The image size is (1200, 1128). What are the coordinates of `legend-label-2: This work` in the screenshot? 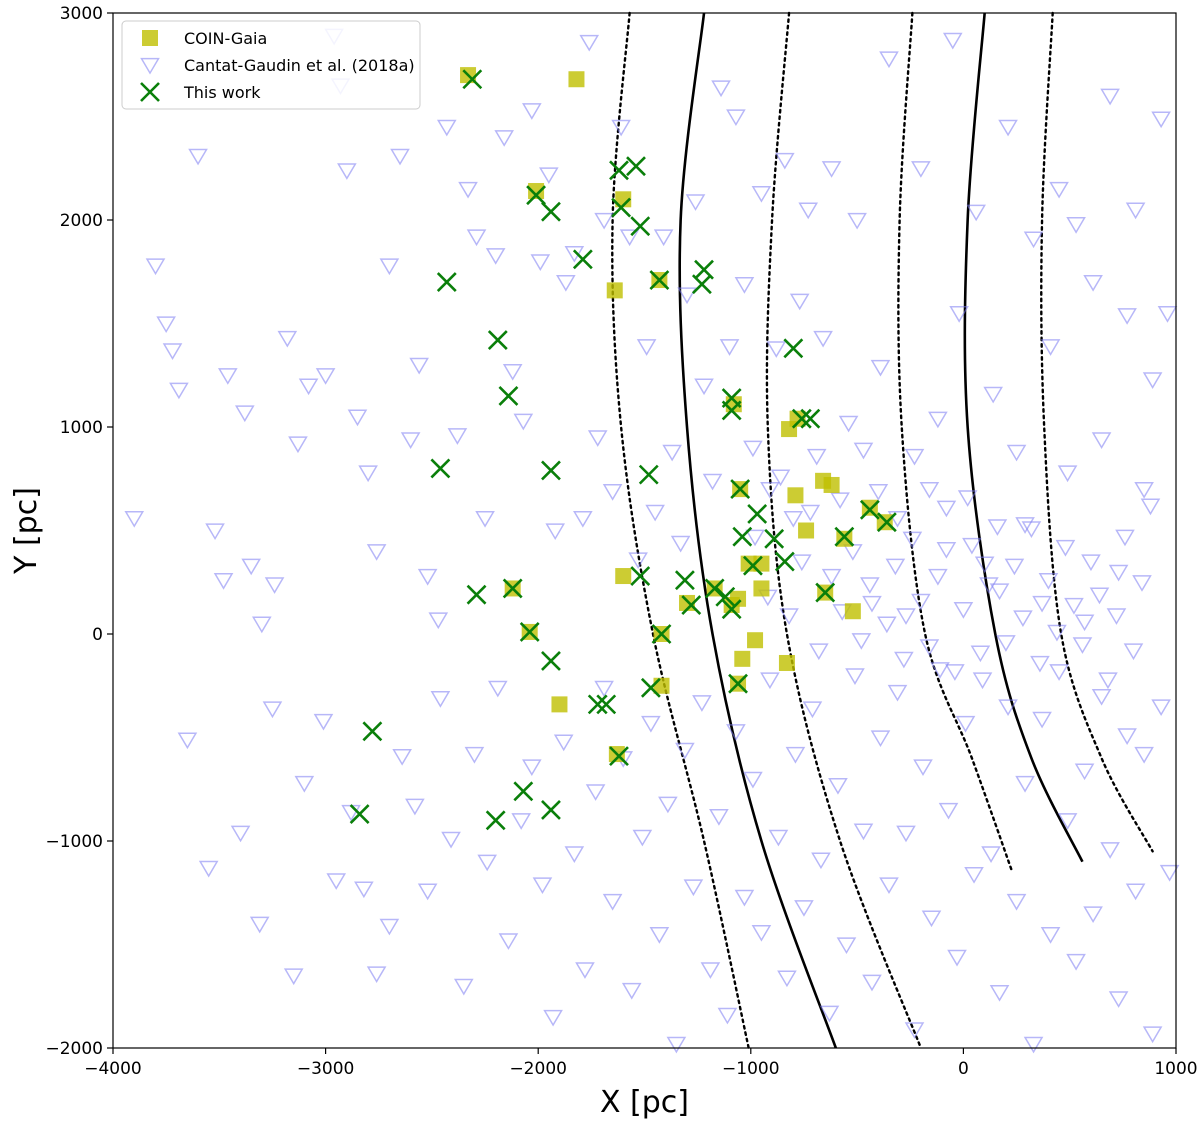 It's located at (222, 92).